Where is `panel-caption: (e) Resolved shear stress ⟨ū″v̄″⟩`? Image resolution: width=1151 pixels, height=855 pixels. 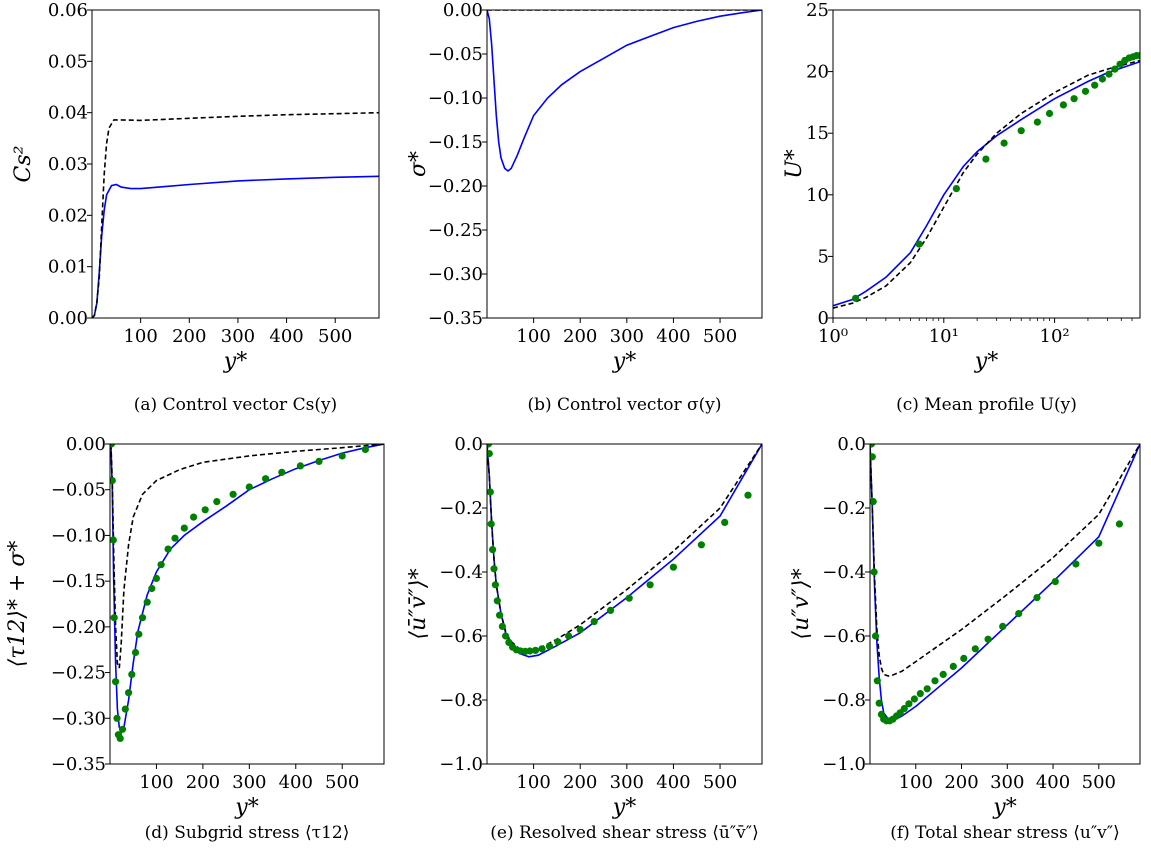 panel-caption: (e) Resolved shear stress ⟨ū″v̄″⟩ is located at coordinates (624, 833).